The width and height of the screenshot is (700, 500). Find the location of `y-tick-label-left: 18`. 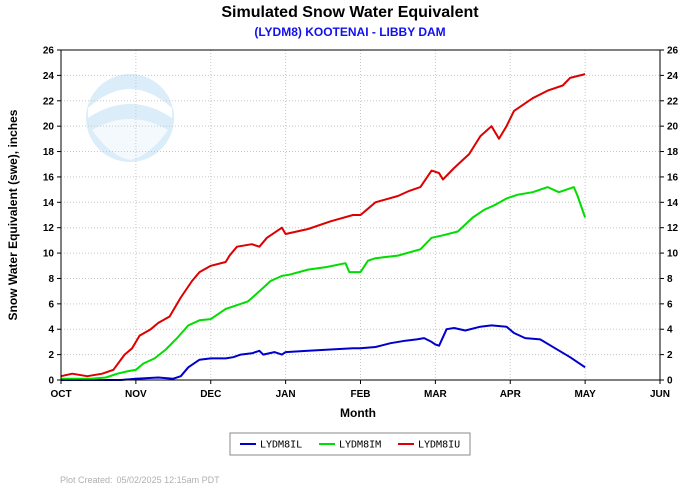

y-tick-label-left: 18 is located at coordinates (49, 152).